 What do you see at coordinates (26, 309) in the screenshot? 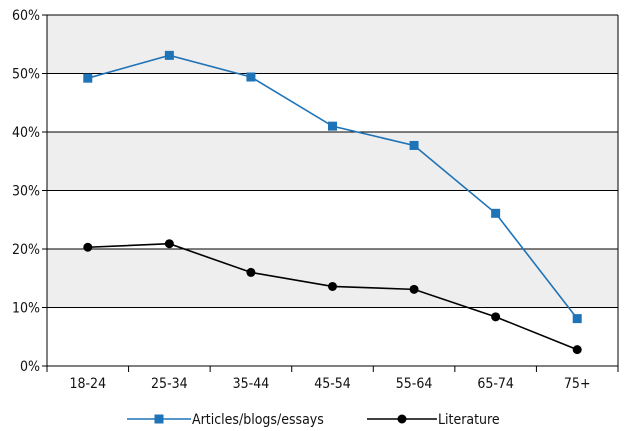
I see `y-tick-label: 10%` at bounding box center [26, 309].